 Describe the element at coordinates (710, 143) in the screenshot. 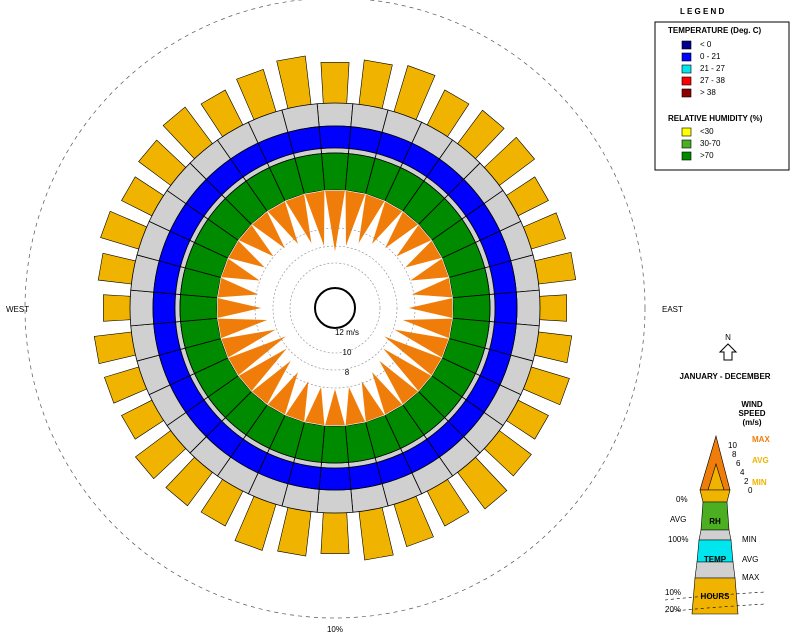

I see `legend-label: 30-70` at that location.